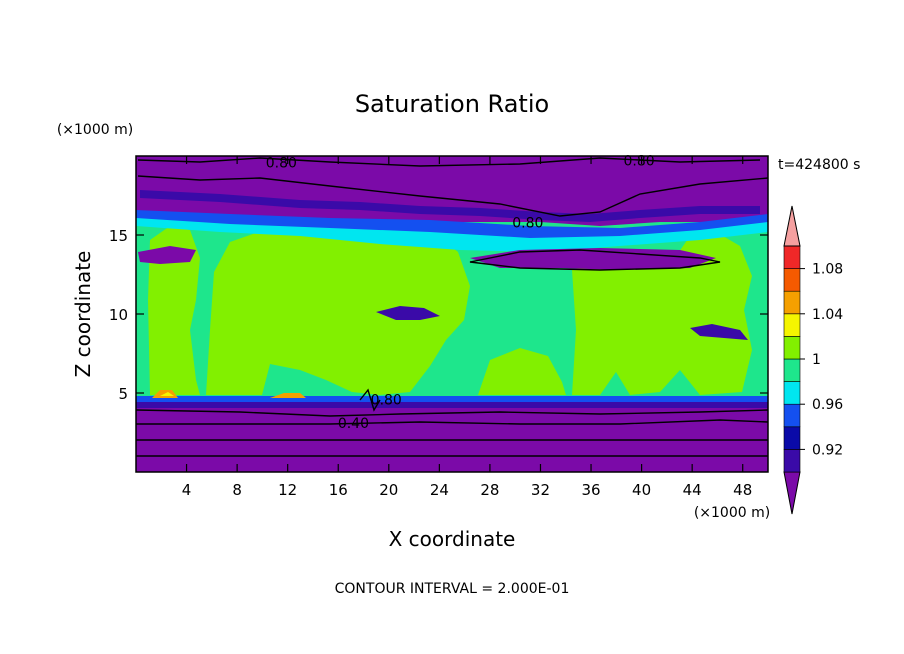 This screenshot has width=904, height=654. I want to click on colorbar-under-arrow, so click(792, 493).